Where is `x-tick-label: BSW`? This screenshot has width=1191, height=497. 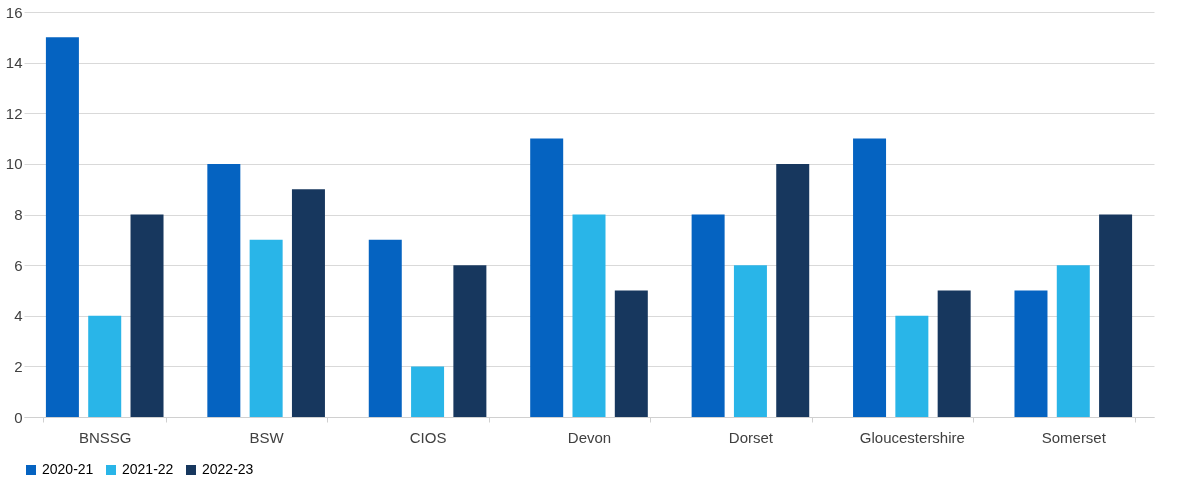
x-tick-label: BSW is located at coordinates (267, 437).